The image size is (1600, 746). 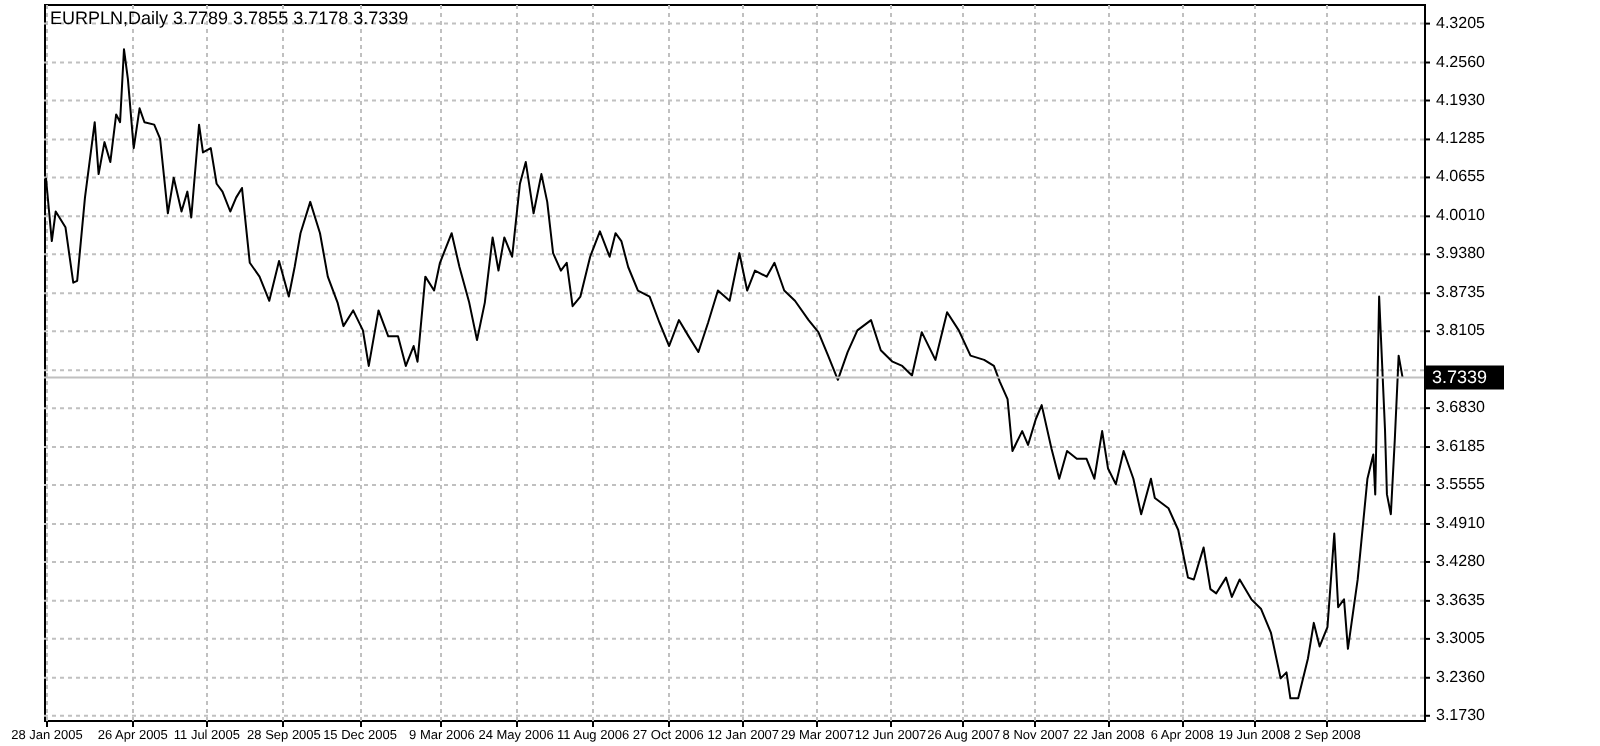 I want to click on y-tick-label: 4.2560, so click(x=1461, y=61).